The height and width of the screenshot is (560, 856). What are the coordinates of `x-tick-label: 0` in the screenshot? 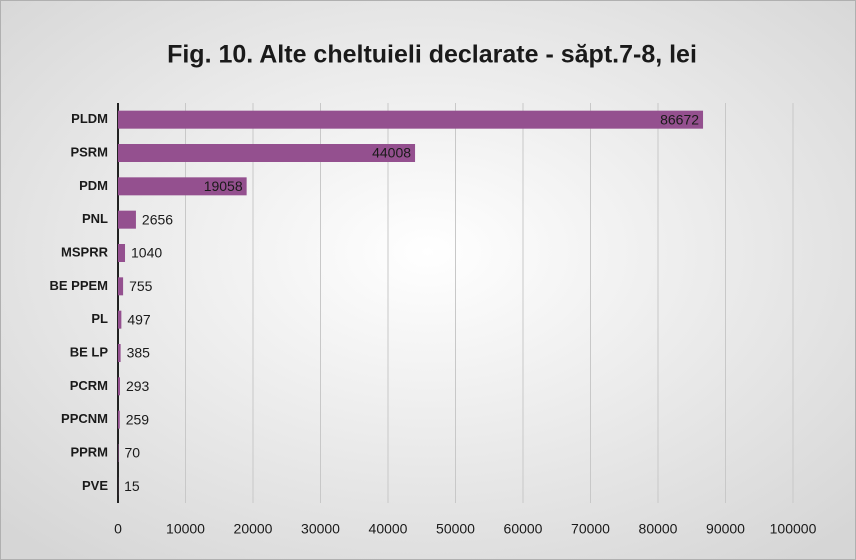 It's located at (118, 529).